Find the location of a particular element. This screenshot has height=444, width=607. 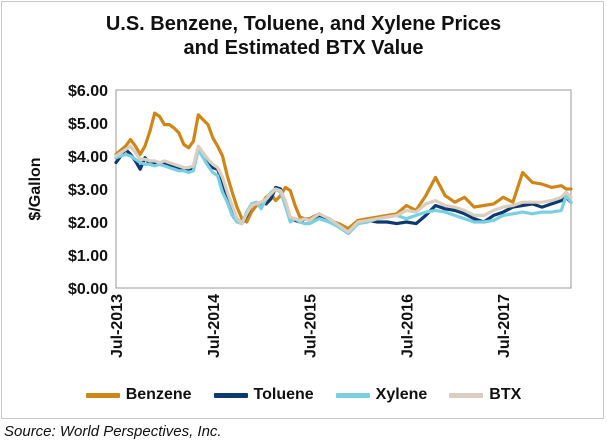

y-axis-label: $/Gallon is located at coordinates (35, 188).